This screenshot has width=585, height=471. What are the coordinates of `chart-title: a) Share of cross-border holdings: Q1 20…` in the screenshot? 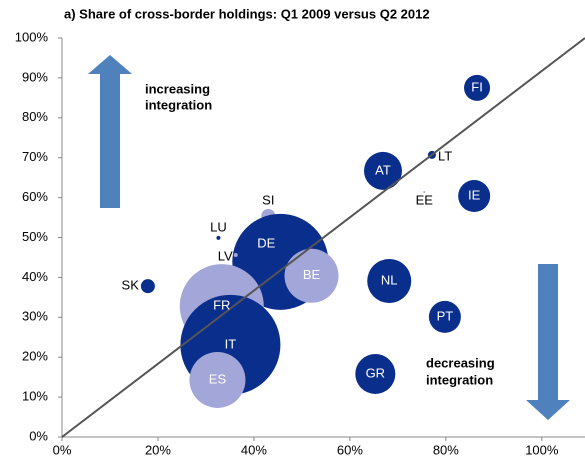 It's located at (247, 13).